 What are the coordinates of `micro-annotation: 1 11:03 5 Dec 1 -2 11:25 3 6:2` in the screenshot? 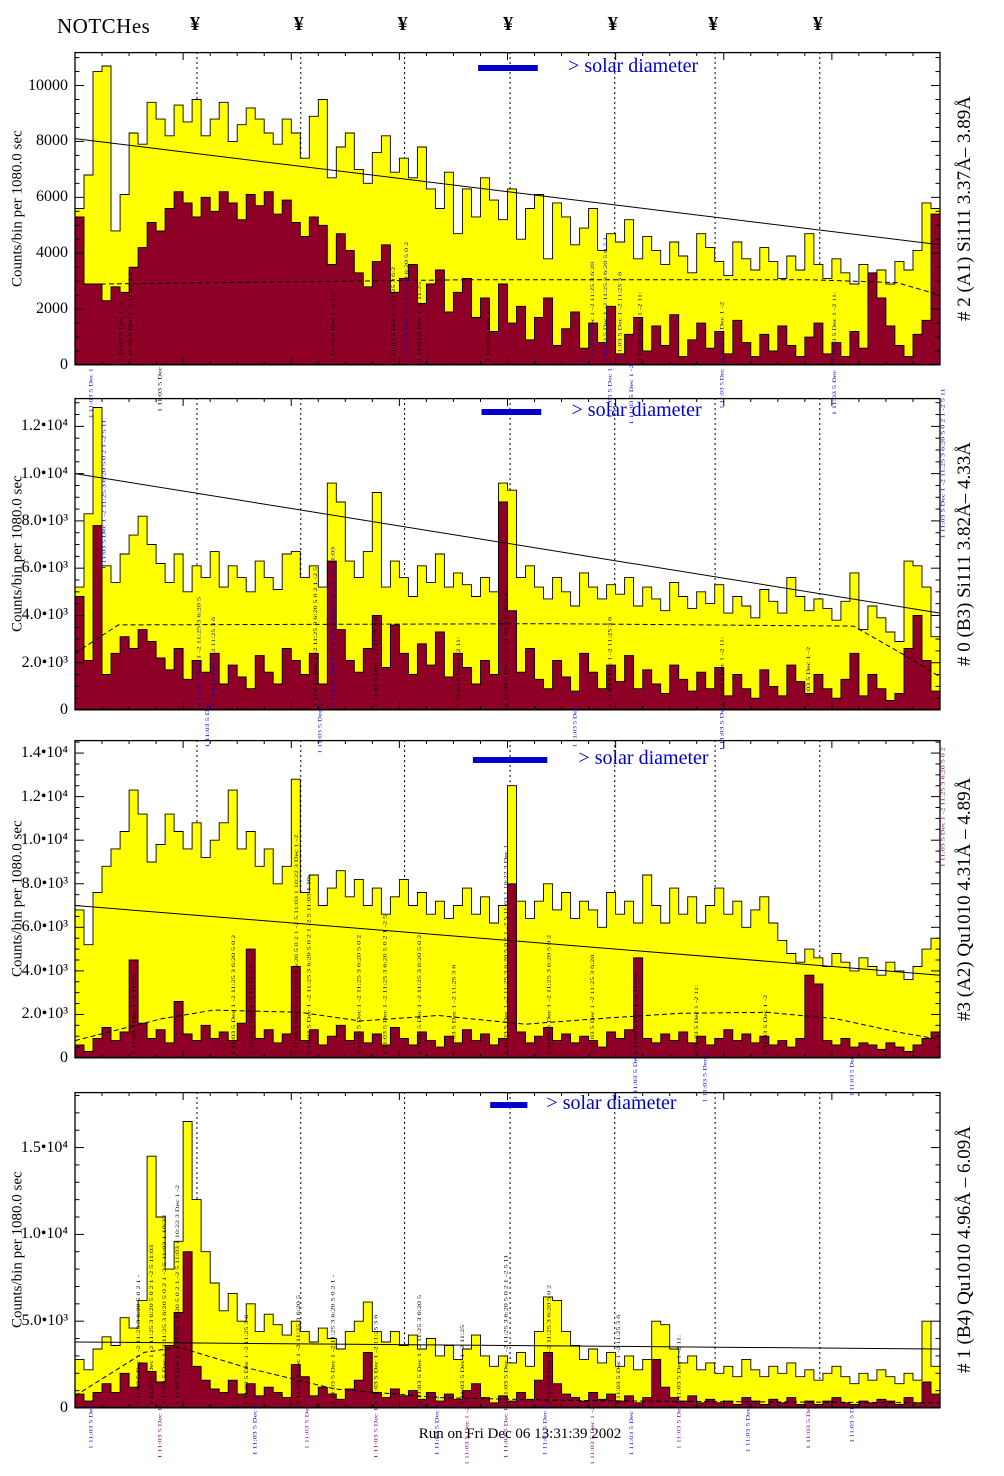 It's located at (394, 314).